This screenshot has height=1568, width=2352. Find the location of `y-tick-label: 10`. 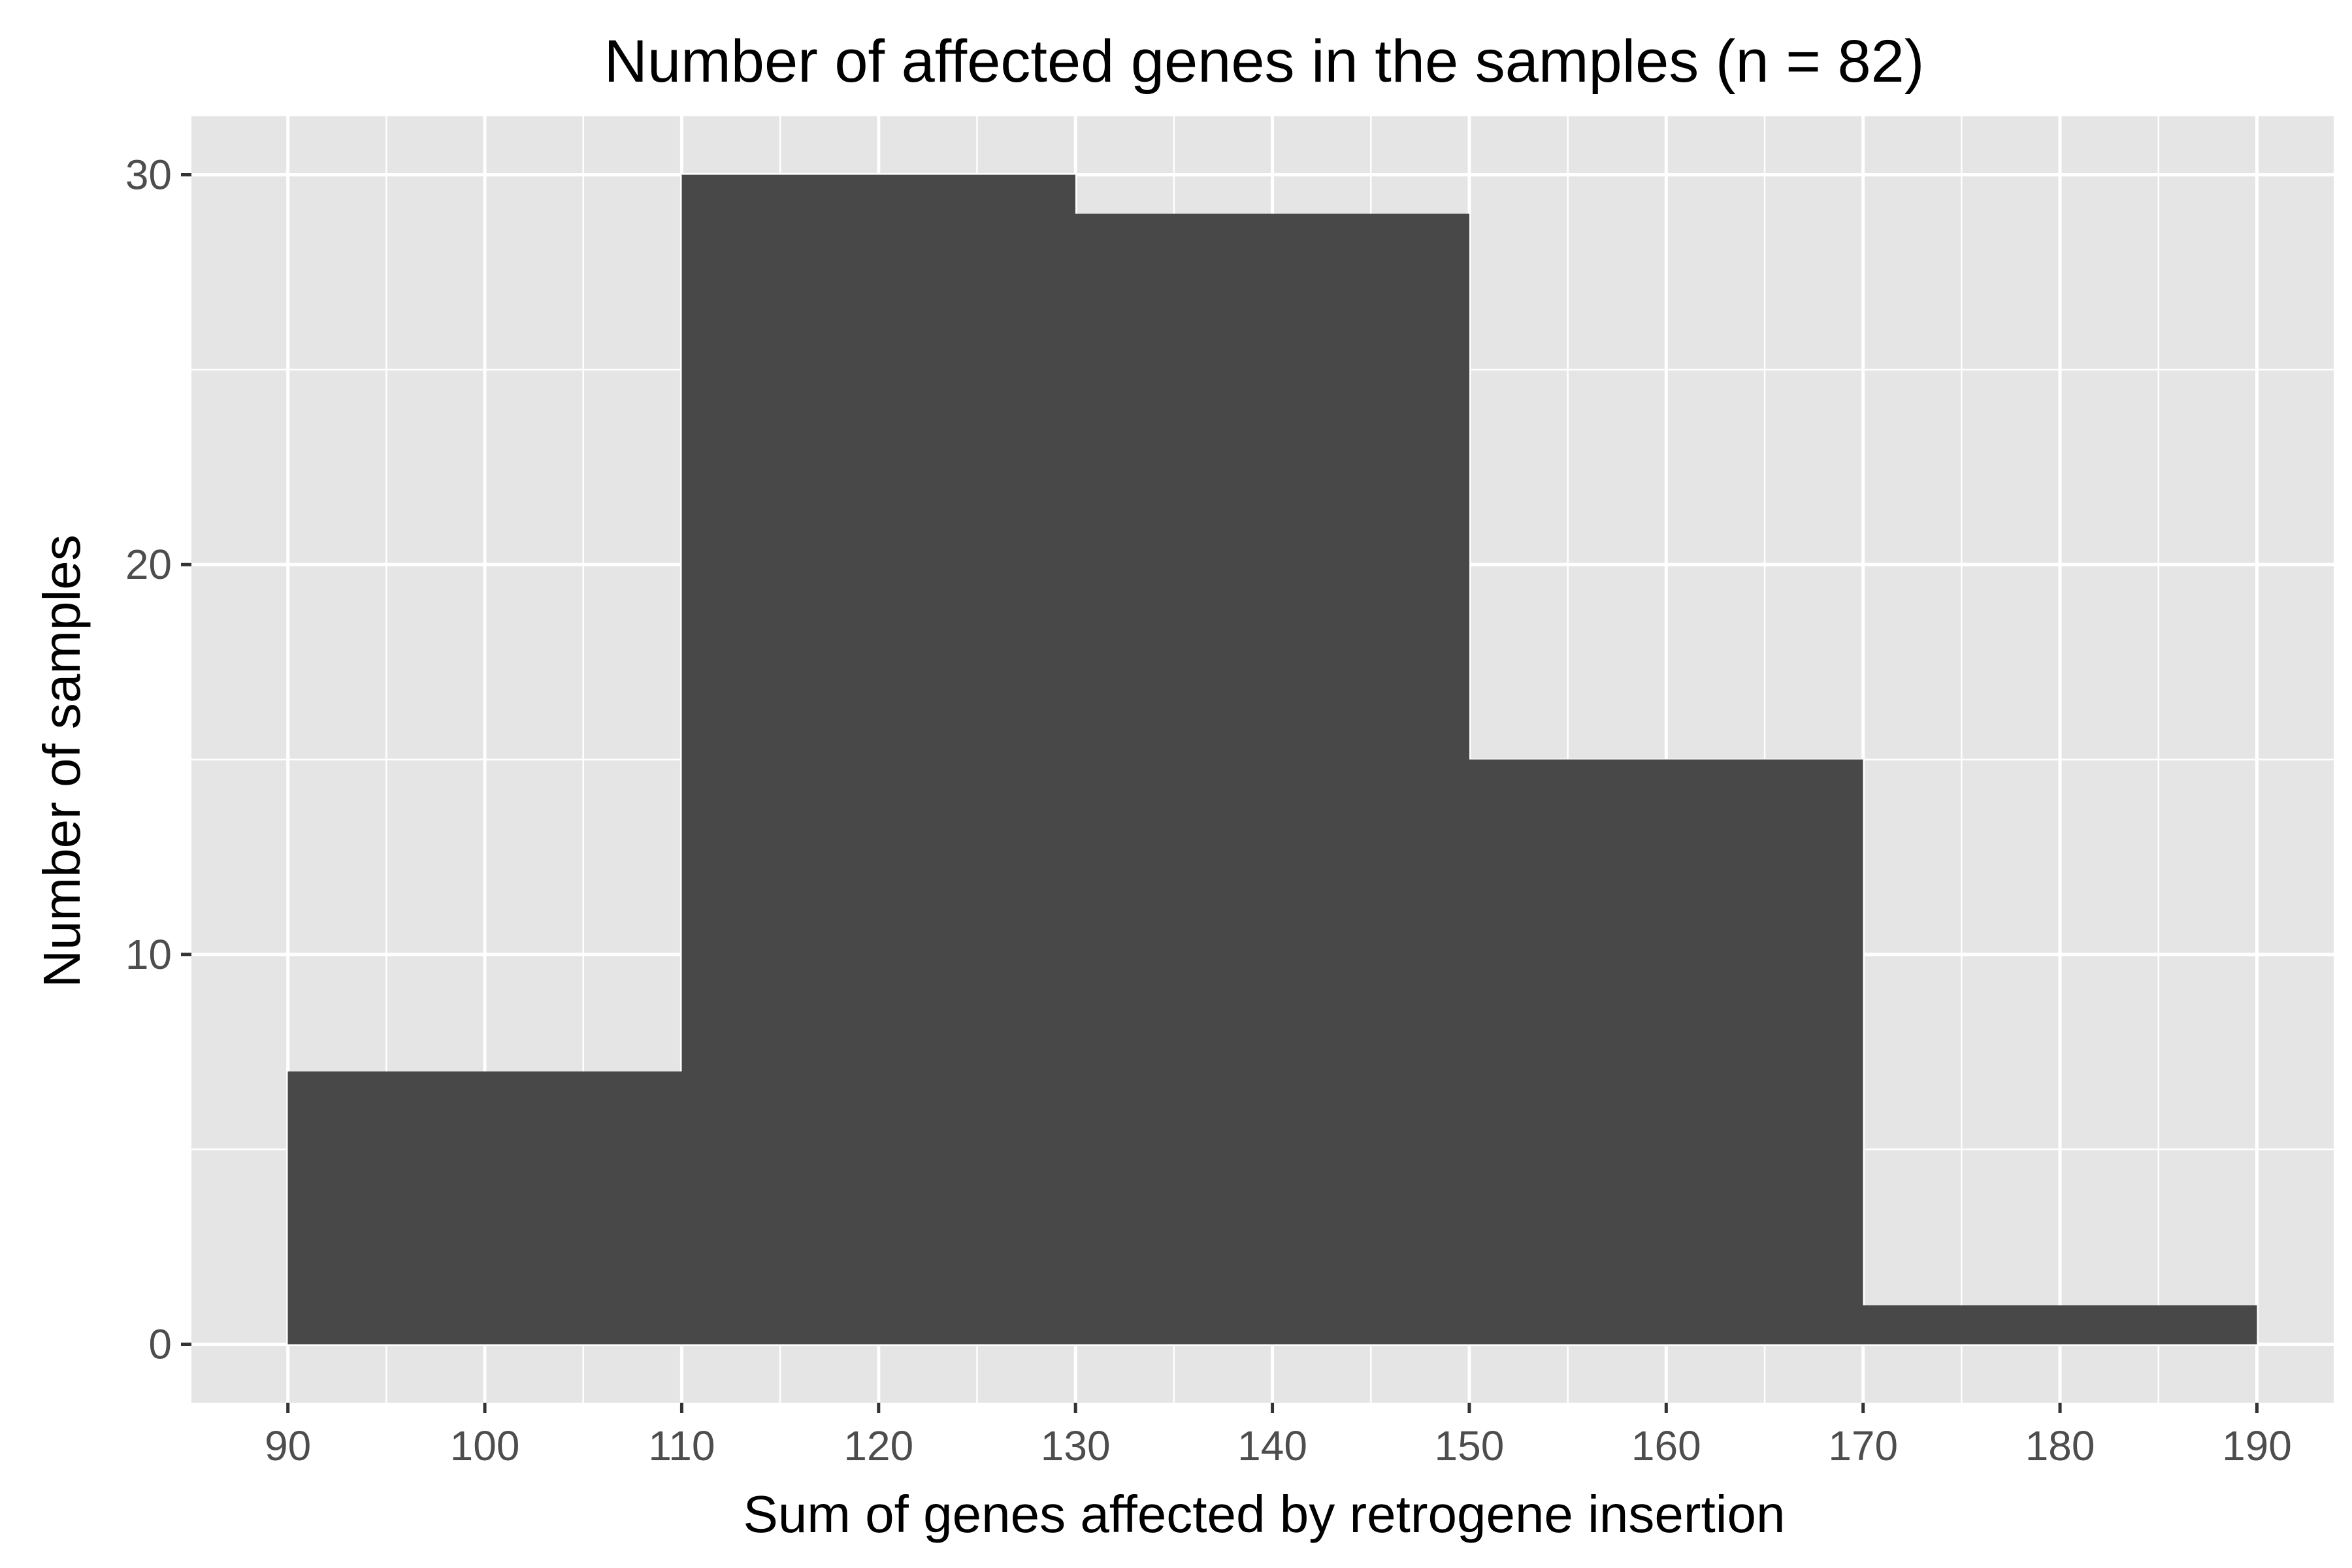

y-tick-label: 10 is located at coordinates (148, 954).